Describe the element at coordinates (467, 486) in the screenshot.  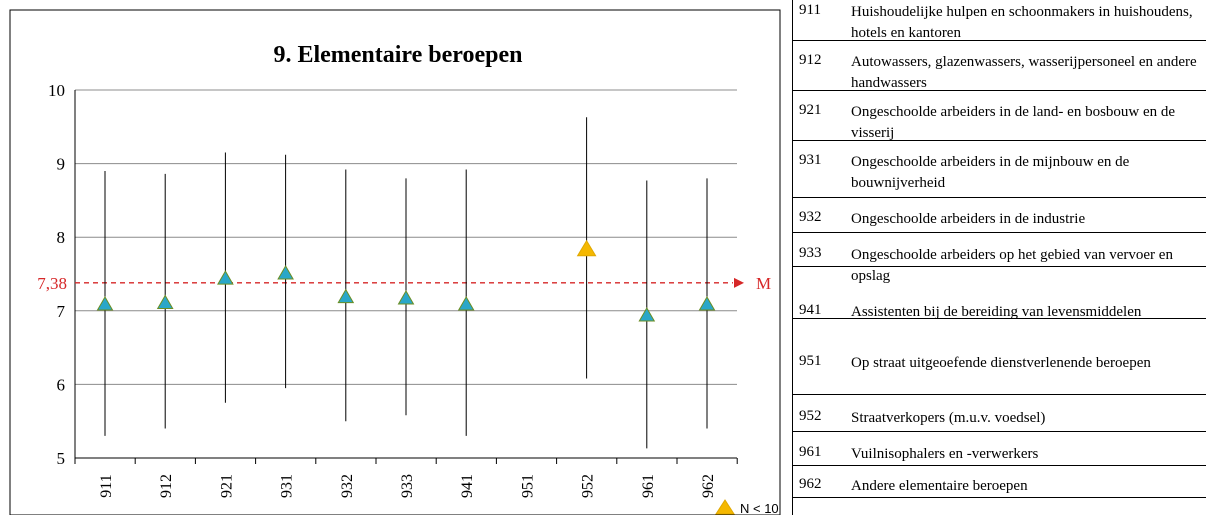
I see `x-tick-label-941: 941` at that location.